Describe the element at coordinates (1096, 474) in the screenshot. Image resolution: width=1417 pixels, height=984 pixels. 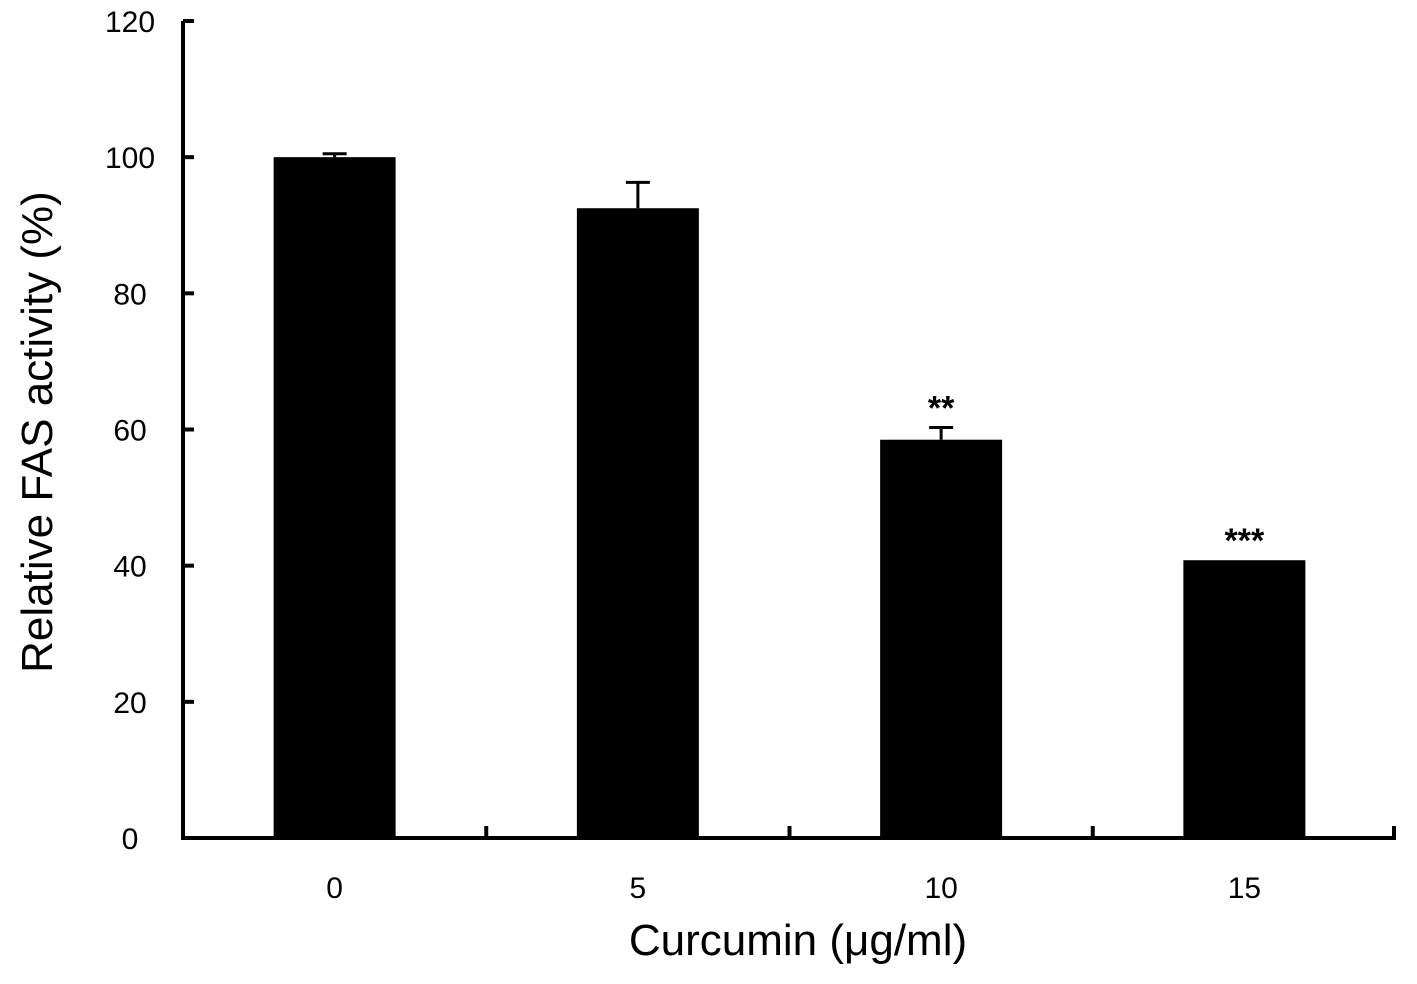
I see `labels-layer: *****` at that location.